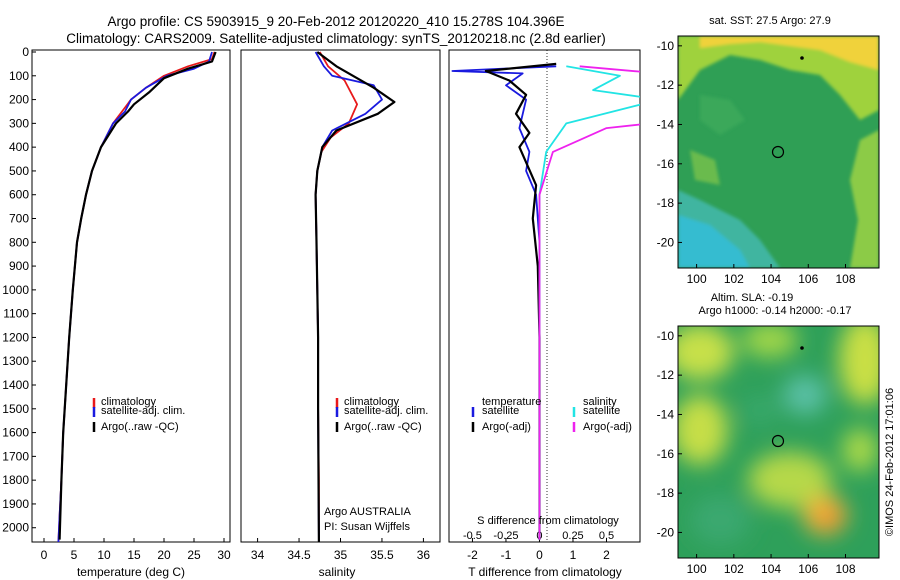  I want to click on x-tick-label: 34, so click(258, 555).